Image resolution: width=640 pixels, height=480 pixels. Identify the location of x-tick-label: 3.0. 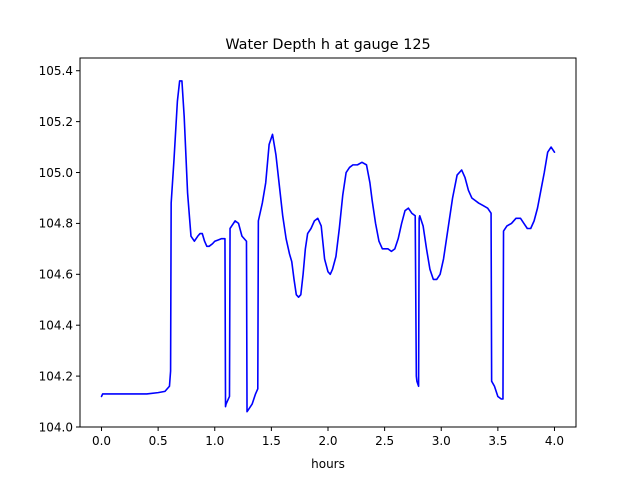
(441, 441).